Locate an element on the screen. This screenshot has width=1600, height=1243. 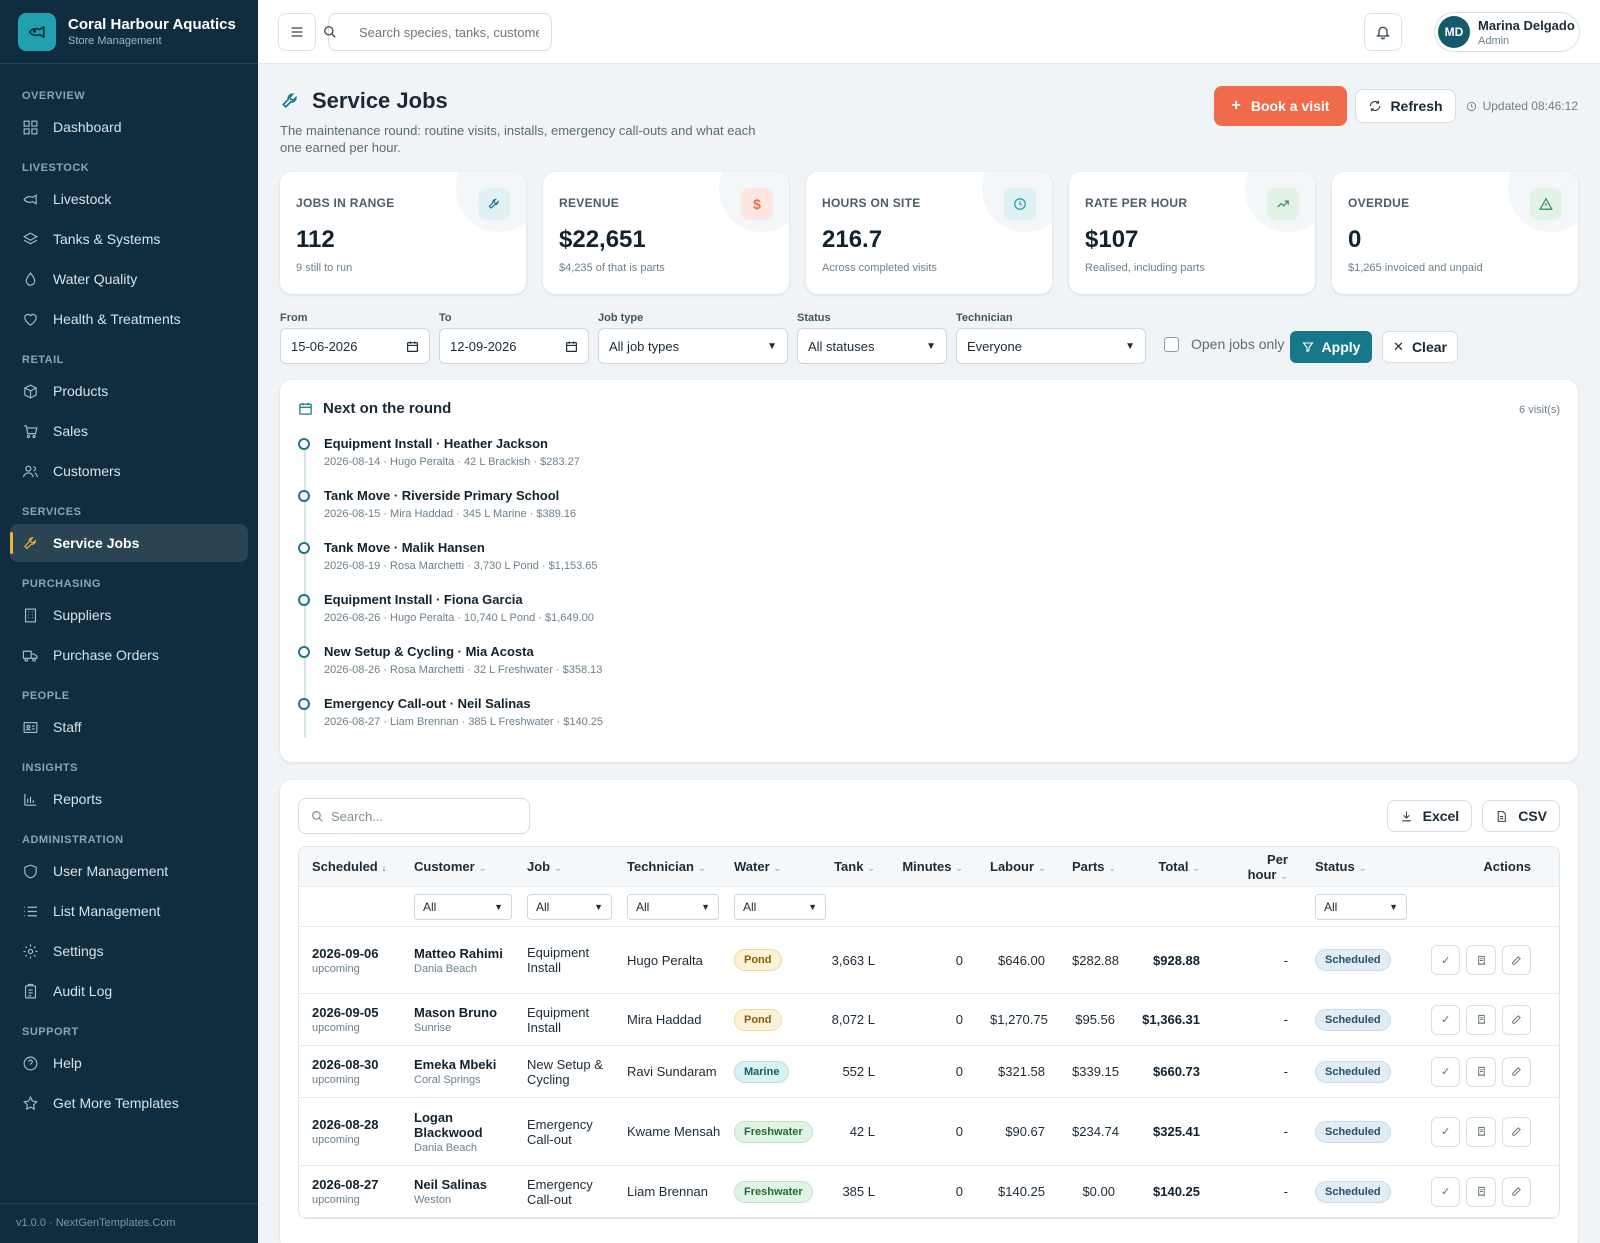
col-tank: Tank ⌄ is located at coordinates (853, 866).